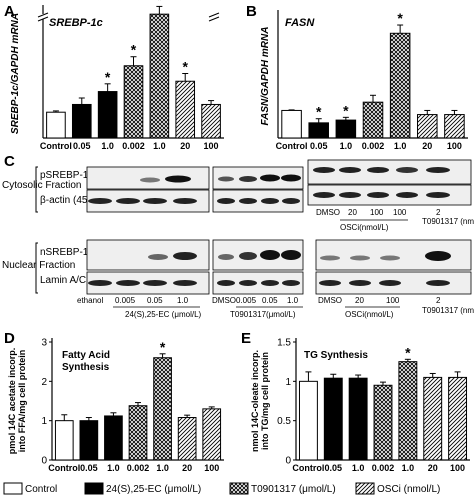  What do you see at coordinates (224, 300) in the screenshot?
I see `t-tick-label-dmso: DMSO` at bounding box center [224, 300].